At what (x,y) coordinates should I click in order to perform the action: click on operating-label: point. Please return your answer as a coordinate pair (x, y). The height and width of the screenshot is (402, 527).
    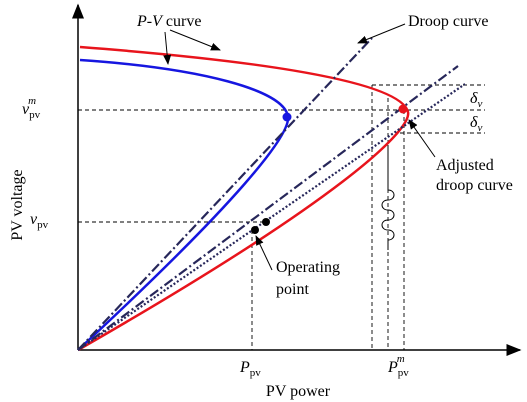
    Looking at the image, I should click on (292, 289).